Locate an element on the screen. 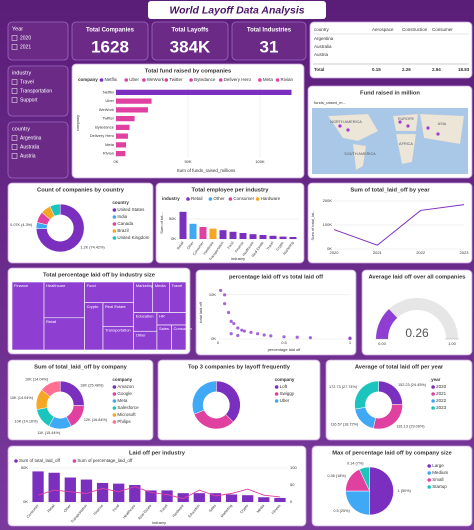  x-tick-label: Other is located at coordinates (190, 245).